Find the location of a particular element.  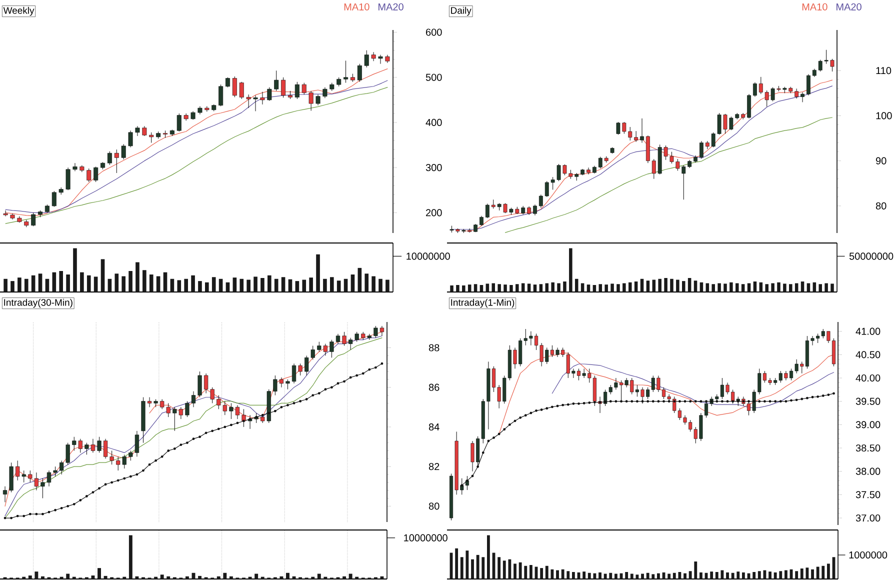

y-tick-label: 84 is located at coordinates (434, 426).